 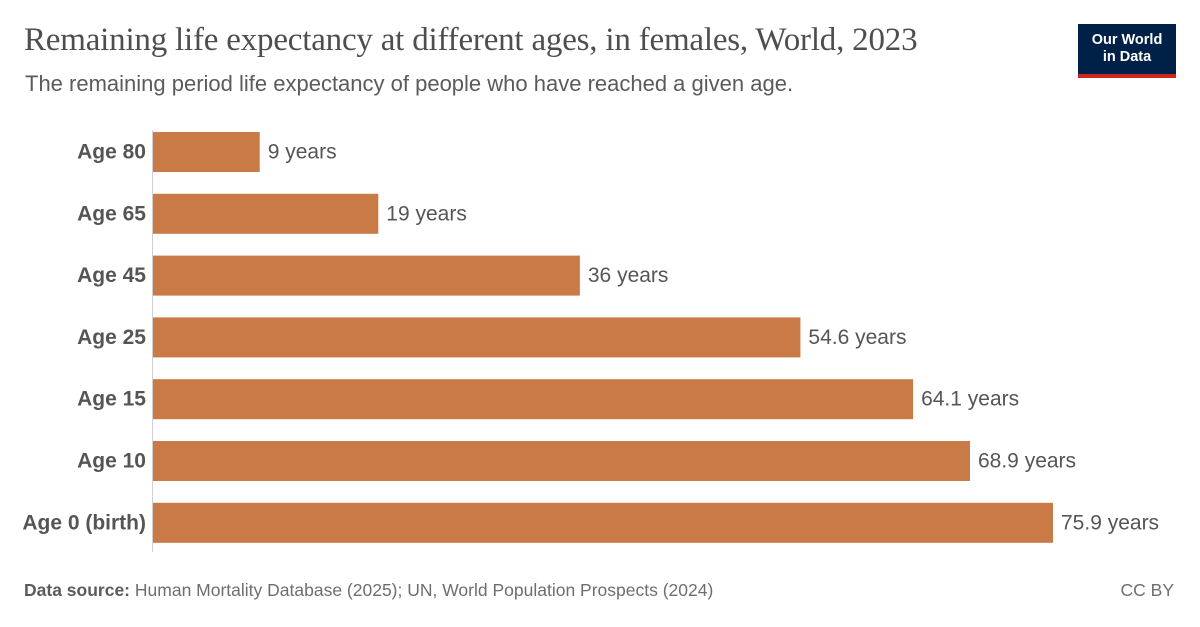 I want to click on license-link: CC BY, so click(x=1147, y=590).